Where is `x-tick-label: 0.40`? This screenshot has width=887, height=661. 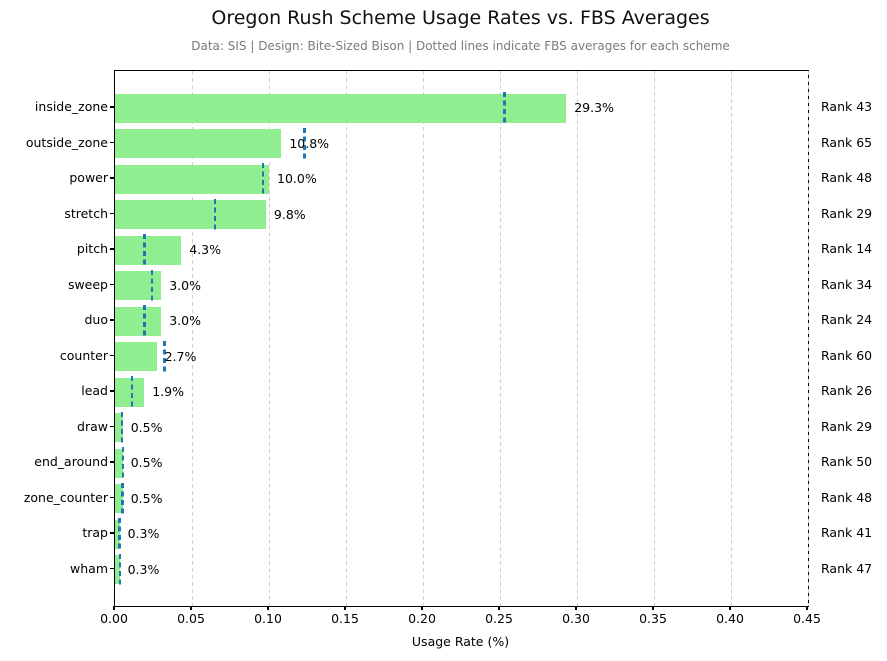 x-tick-label: 0.40 is located at coordinates (730, 618).